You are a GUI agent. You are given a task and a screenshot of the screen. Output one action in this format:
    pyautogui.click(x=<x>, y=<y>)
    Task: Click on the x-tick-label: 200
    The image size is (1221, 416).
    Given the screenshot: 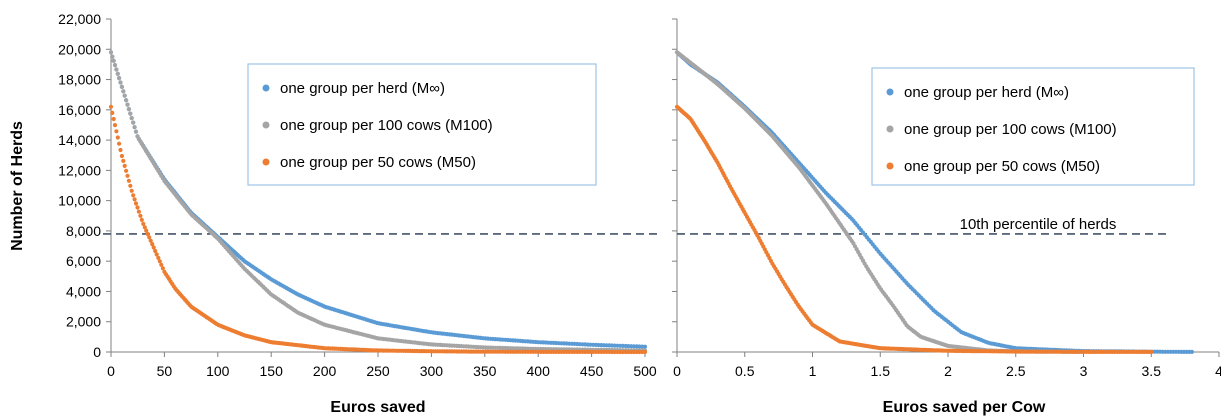 What is the action you would take?
    pyautogui.click(x=325, y=371)
    